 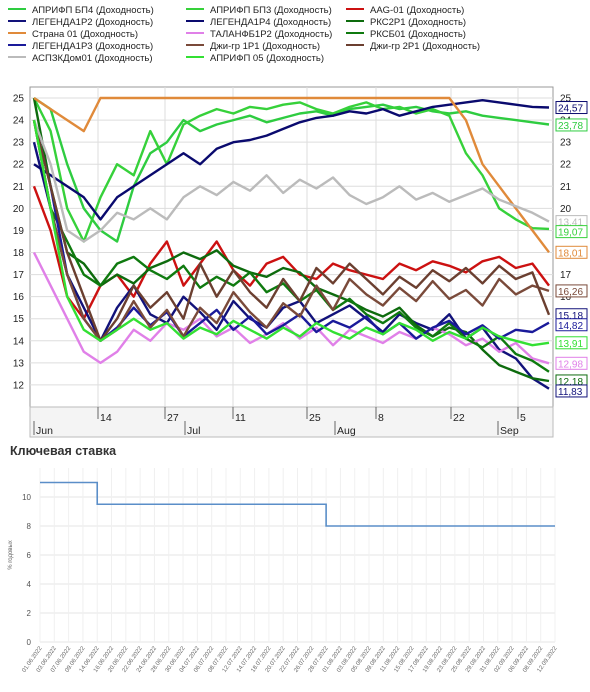 I want to click on x-month-label: Jul, so click(x=193, y=431).